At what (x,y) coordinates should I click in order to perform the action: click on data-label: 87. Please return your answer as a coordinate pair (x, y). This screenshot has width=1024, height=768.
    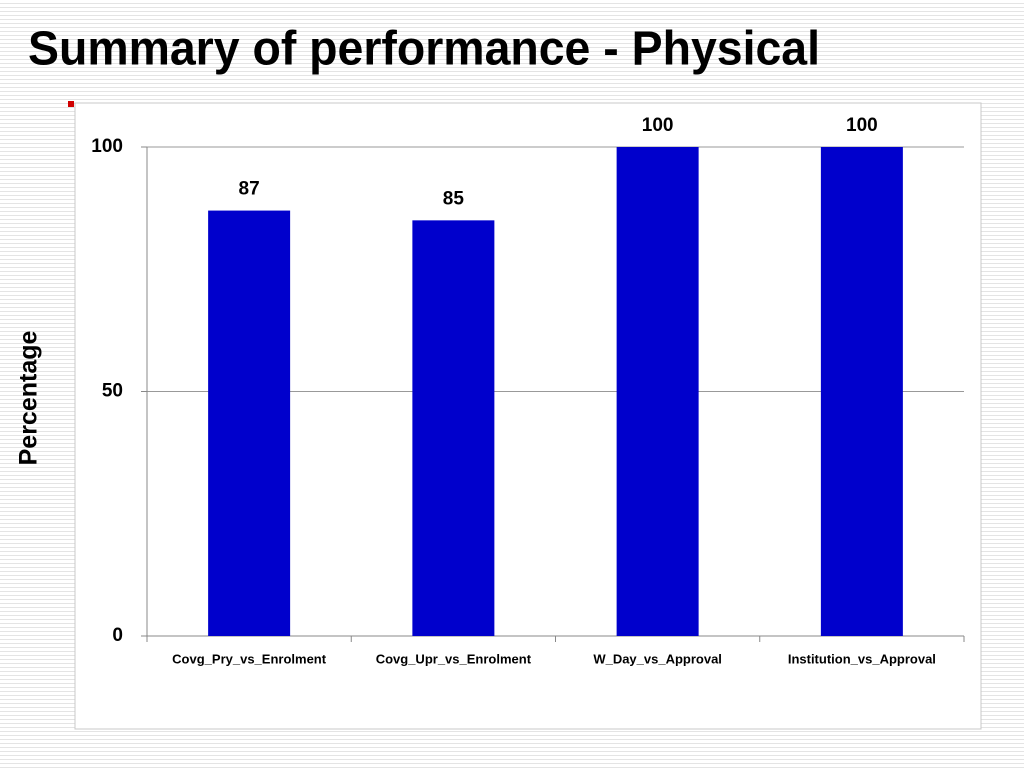
    Looking at the image, I should click on (249, 189).